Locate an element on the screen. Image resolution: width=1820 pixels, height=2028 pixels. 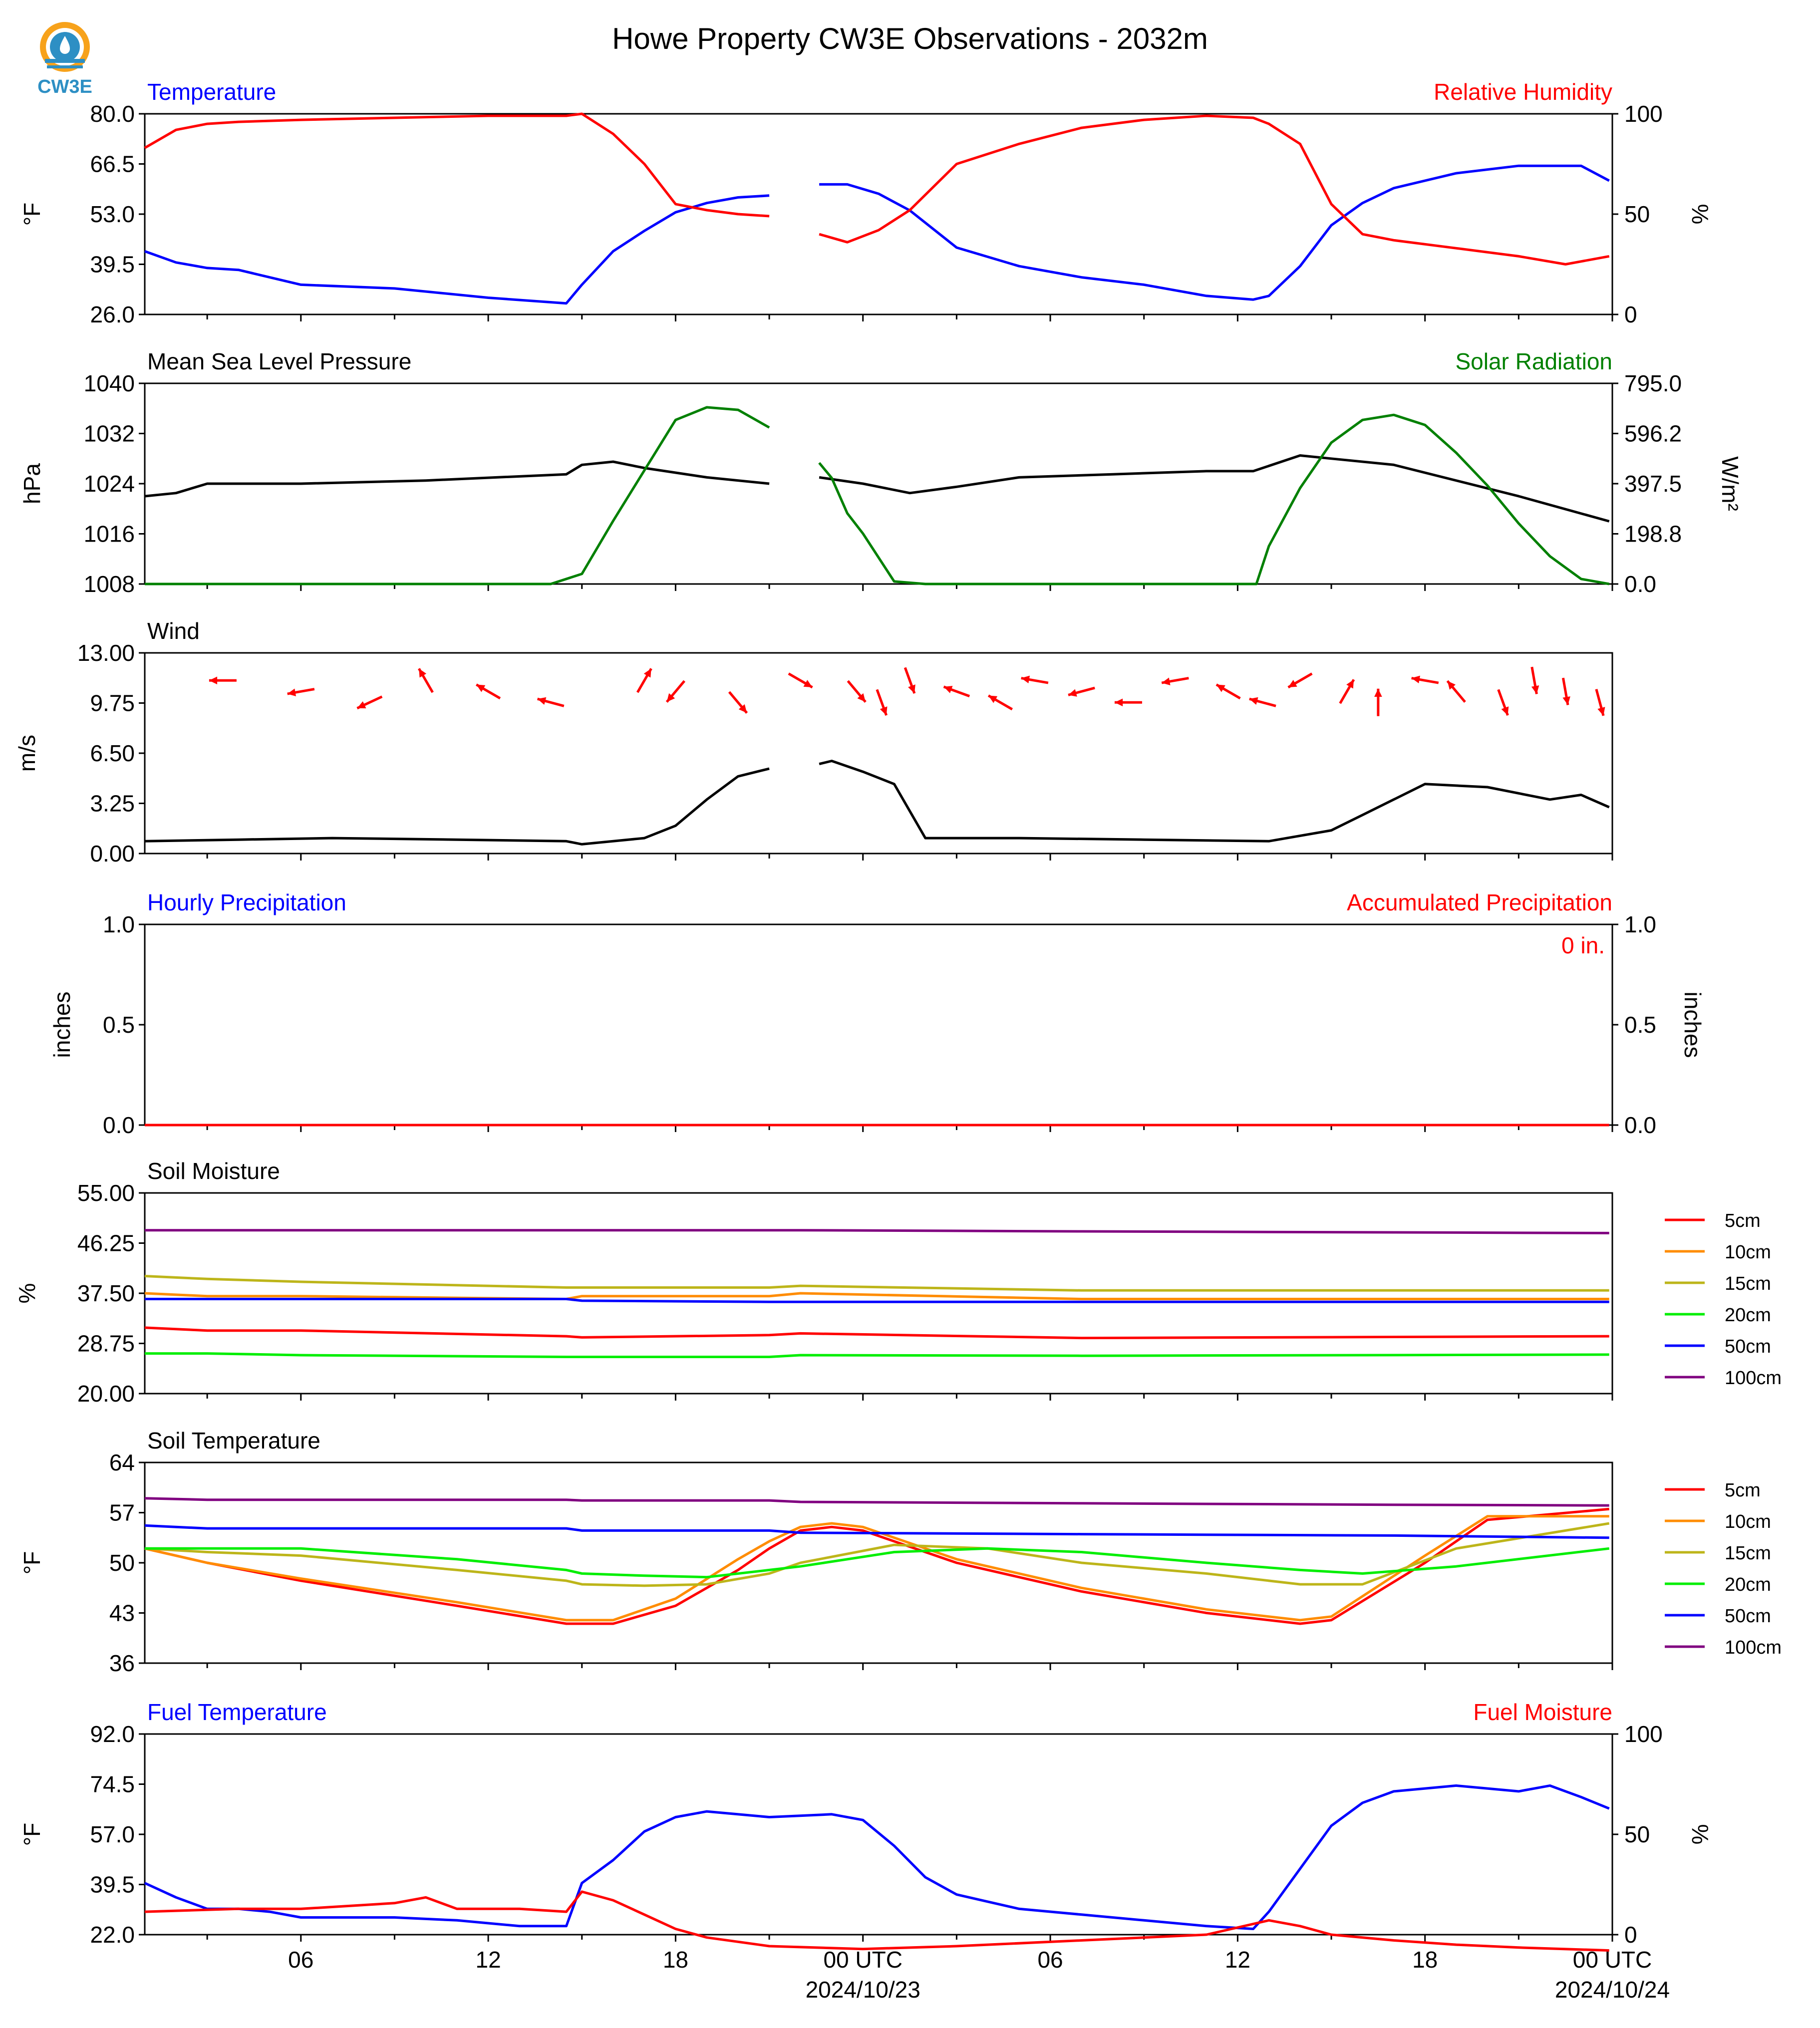
y-axis-unit: °F is located at coordinates (32, 214).